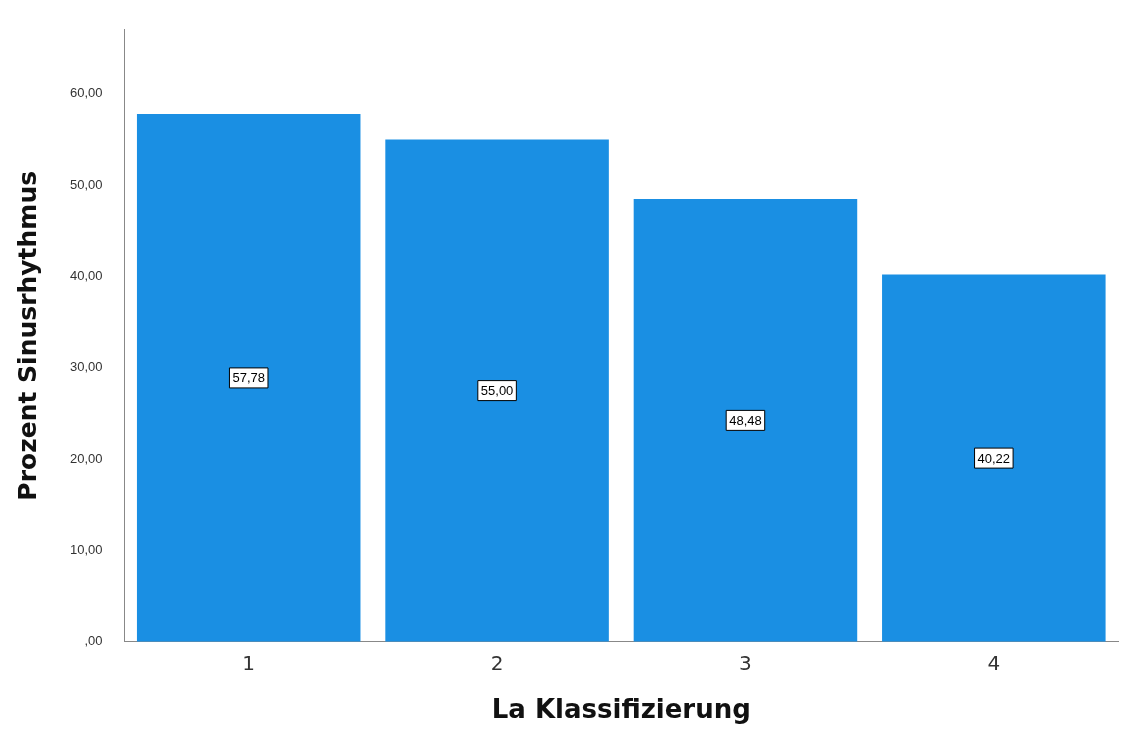  What do you see at coordinates (621, 709) in the screenshot?
I see `x-axis-title: La Klassifizierung` at bounding box center [621, 709].